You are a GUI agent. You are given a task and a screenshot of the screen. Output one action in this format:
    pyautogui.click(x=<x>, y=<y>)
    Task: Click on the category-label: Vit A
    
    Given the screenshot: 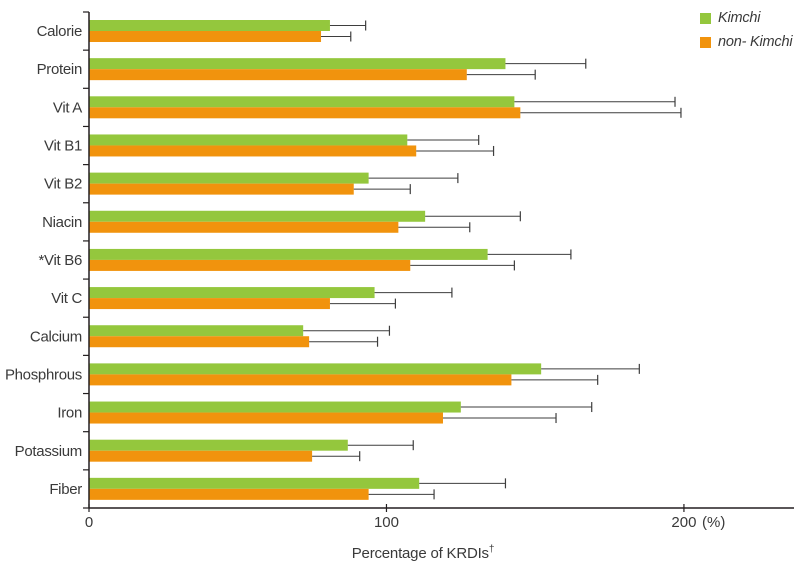 What is the action you would take?
    pyautogui.click(x=67, y=107)
    